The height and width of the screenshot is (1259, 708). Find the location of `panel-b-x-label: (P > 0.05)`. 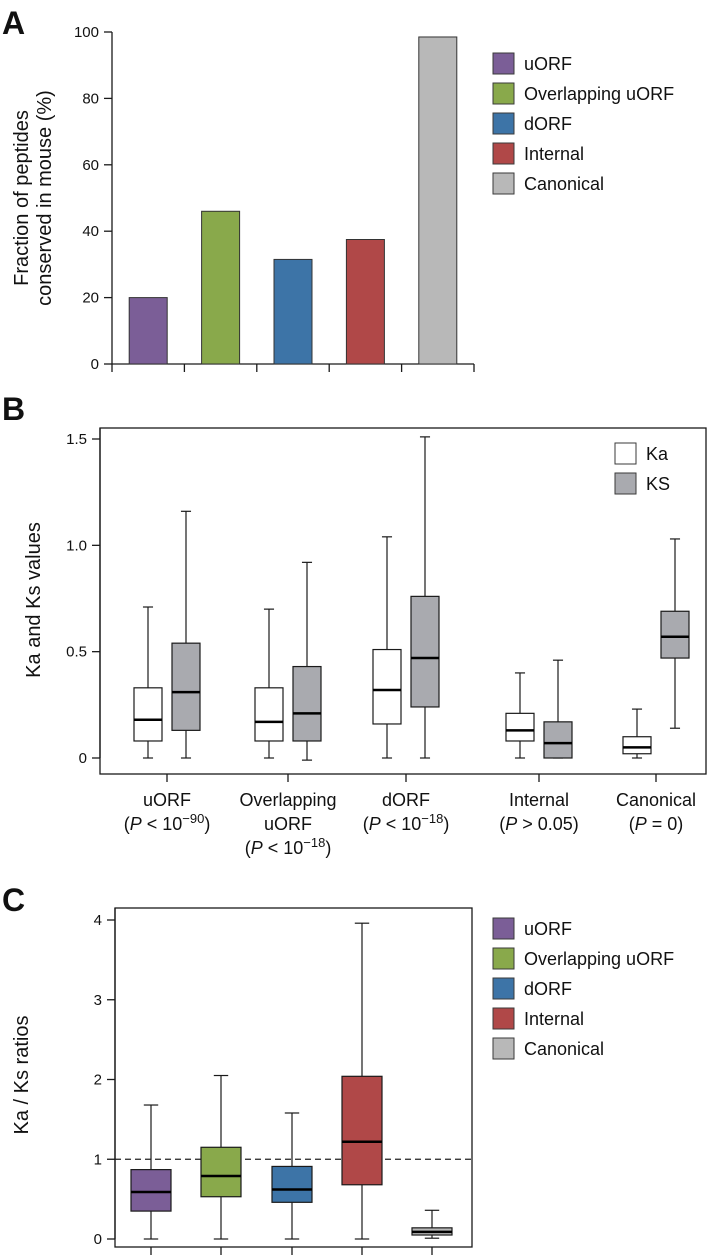

panel-b-x-label: (P > 0.05) is located at coordinates (539, 824).